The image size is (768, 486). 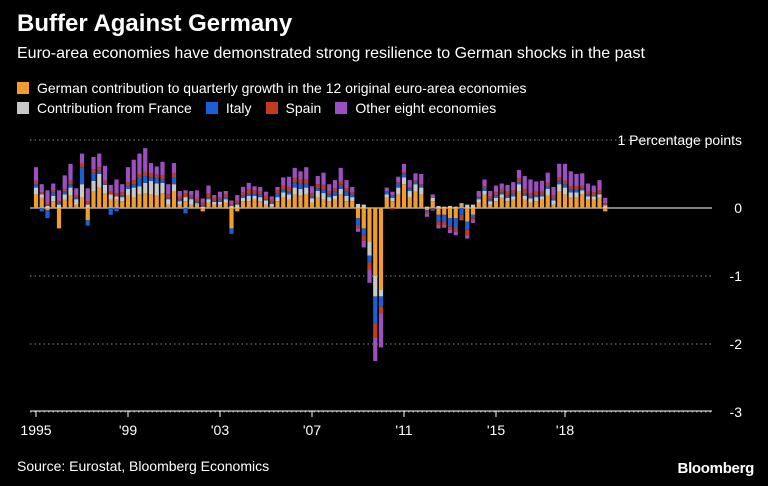 I want to click on legend-item-italy: Italy, so click(x=228, y=108).